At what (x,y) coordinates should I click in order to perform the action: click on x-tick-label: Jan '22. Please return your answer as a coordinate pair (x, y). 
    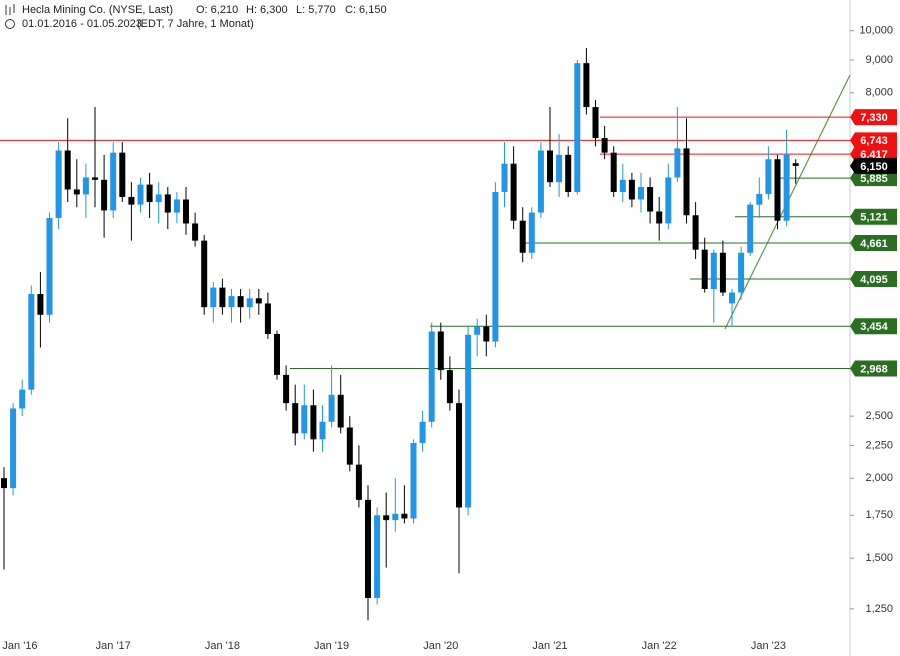
    Looking at the image, I should click on (659, 646).